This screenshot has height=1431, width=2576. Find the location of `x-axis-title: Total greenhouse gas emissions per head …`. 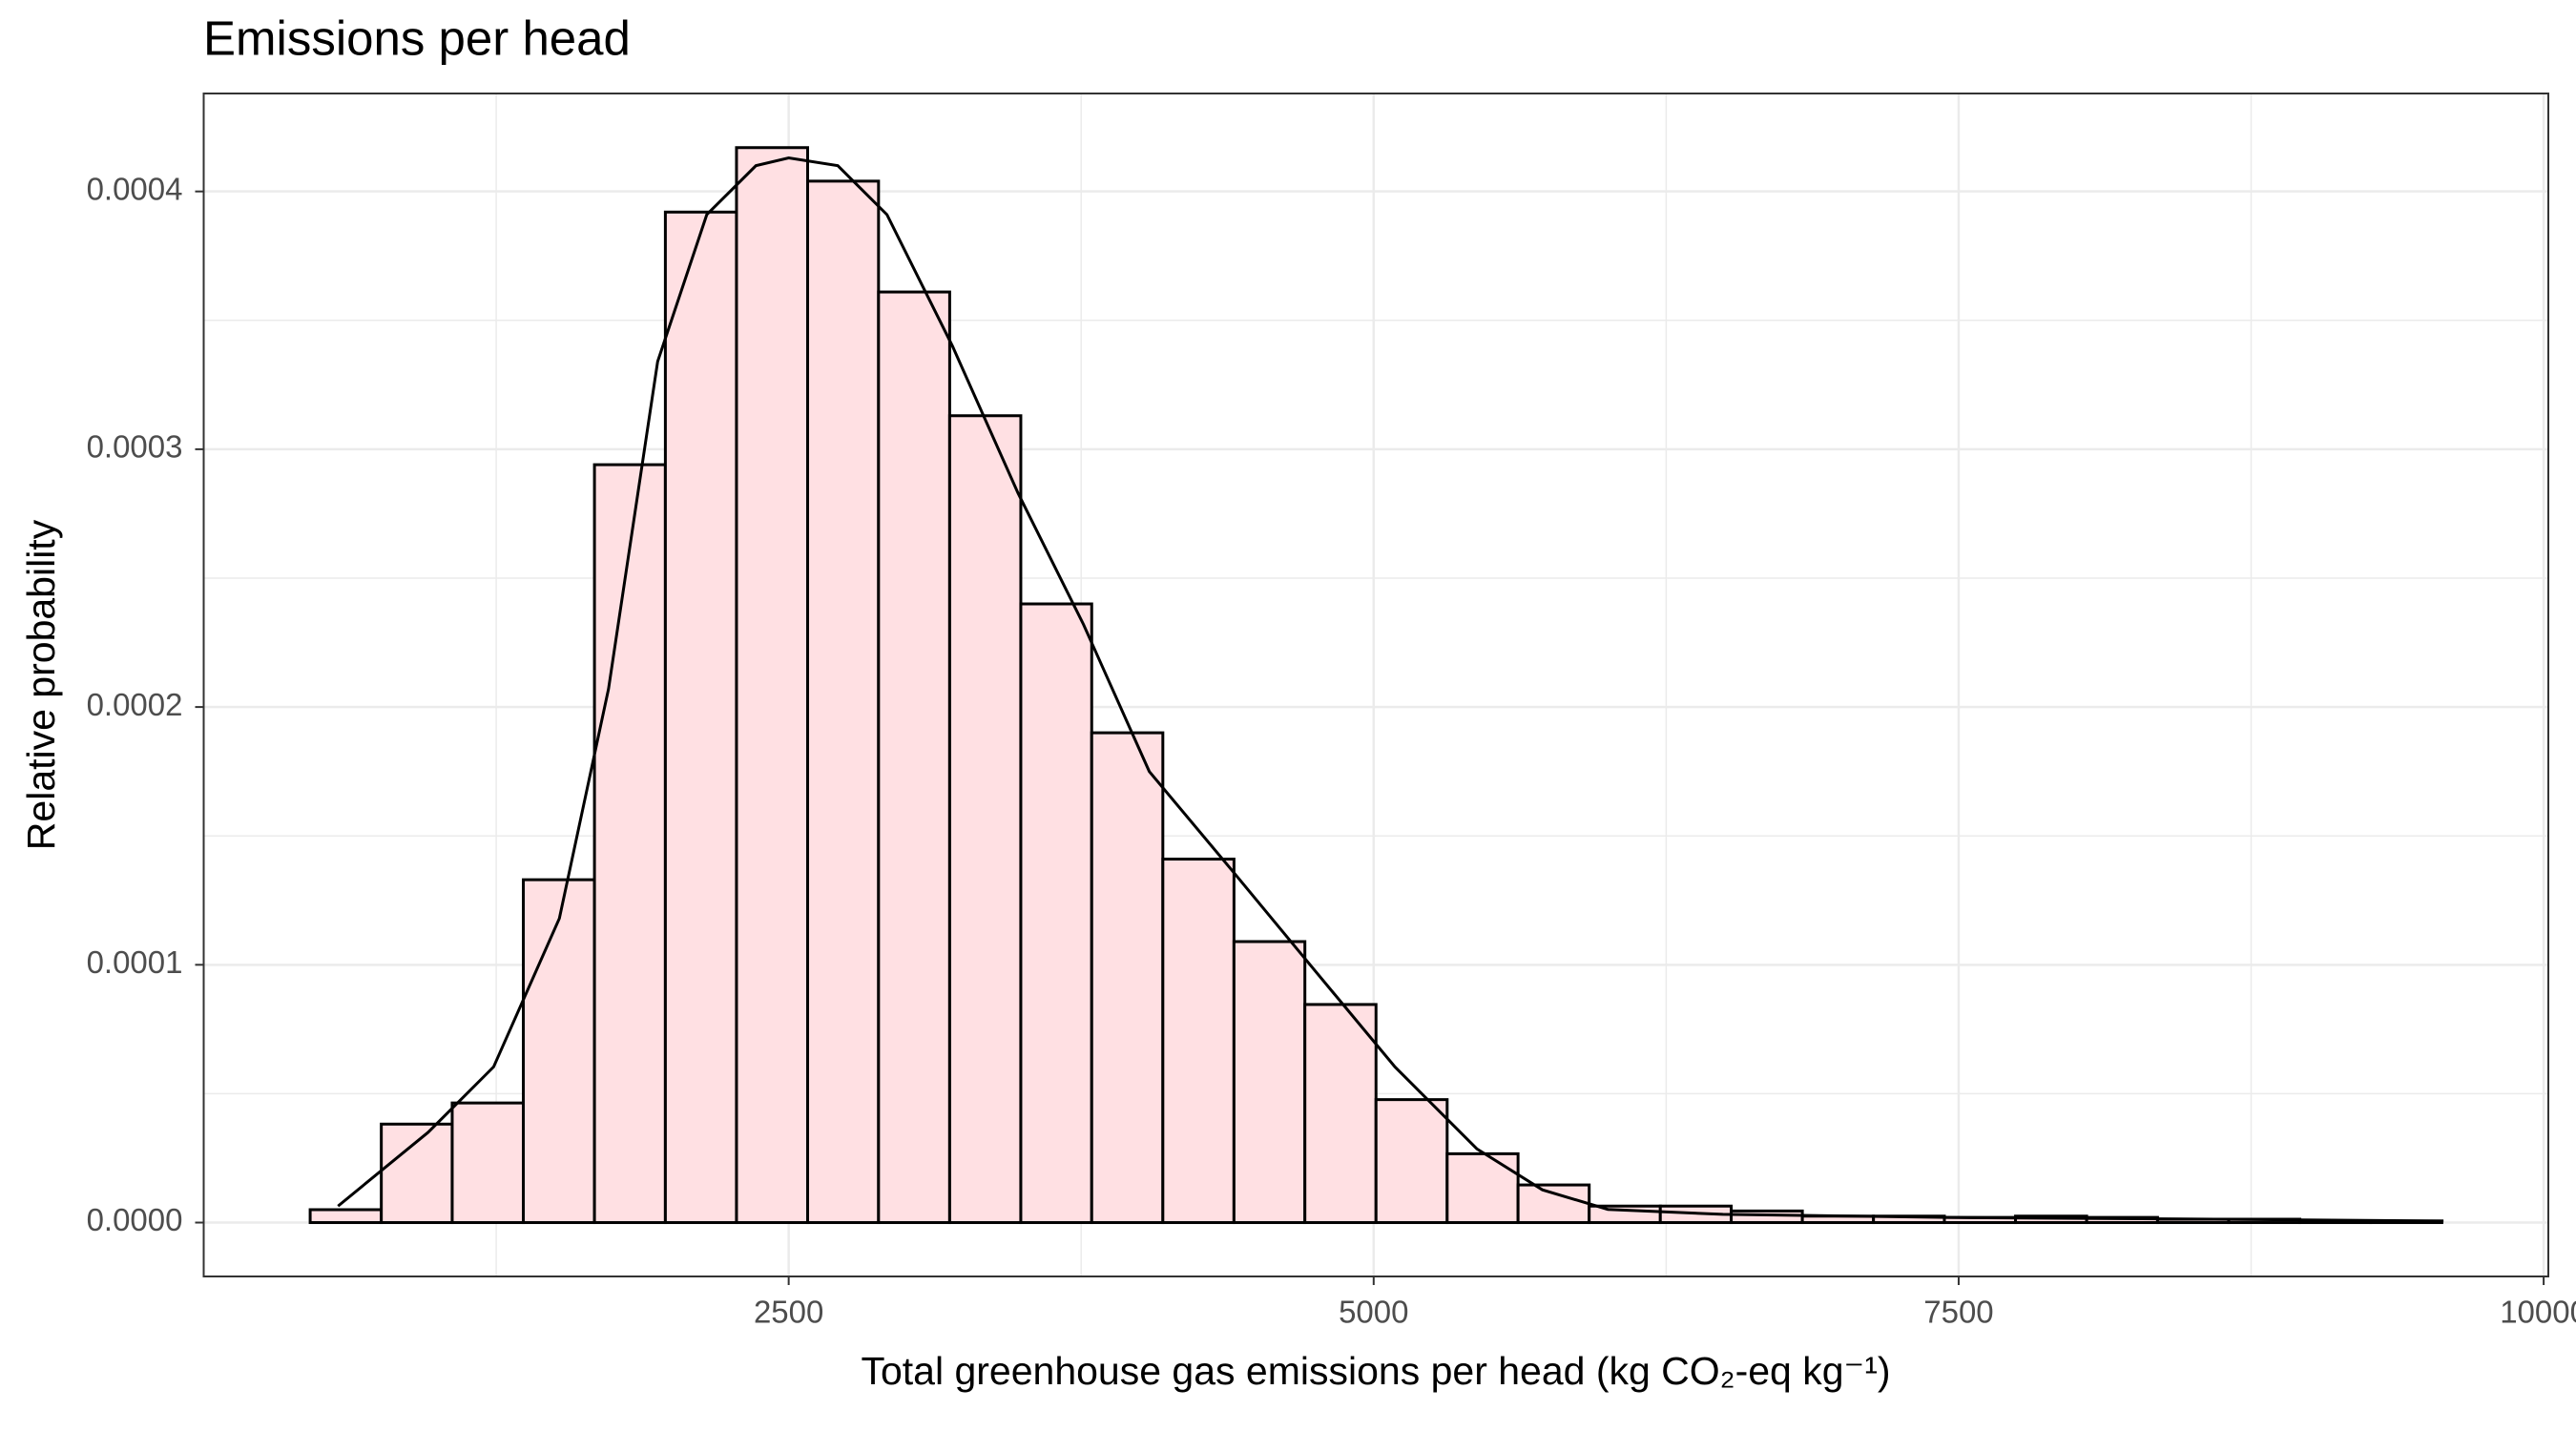

x-axis-title: Total greenhouse gas emissions per head … is located at coordinates (1375, 1371).